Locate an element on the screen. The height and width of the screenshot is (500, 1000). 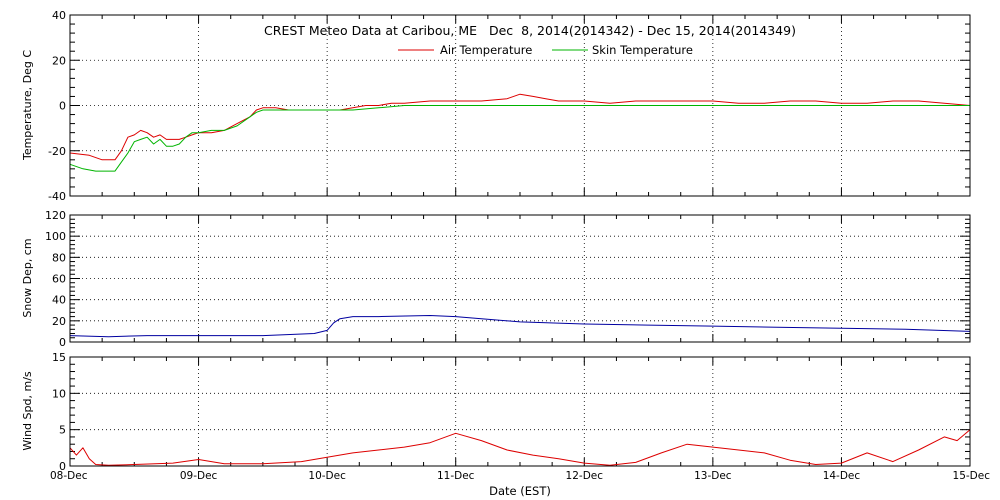
snow-depth-y-tick-label: 80 is located at coordinates (59, 257).